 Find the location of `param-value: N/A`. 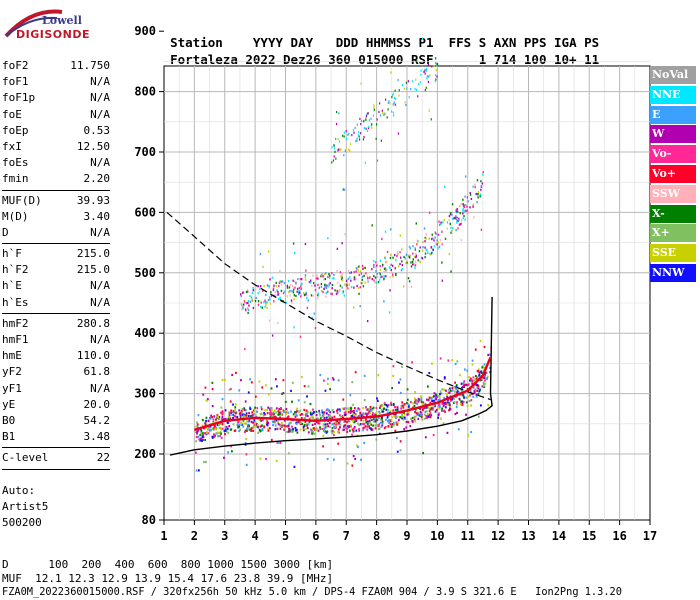

param-value: N/A is located at coordinates (100, 339).